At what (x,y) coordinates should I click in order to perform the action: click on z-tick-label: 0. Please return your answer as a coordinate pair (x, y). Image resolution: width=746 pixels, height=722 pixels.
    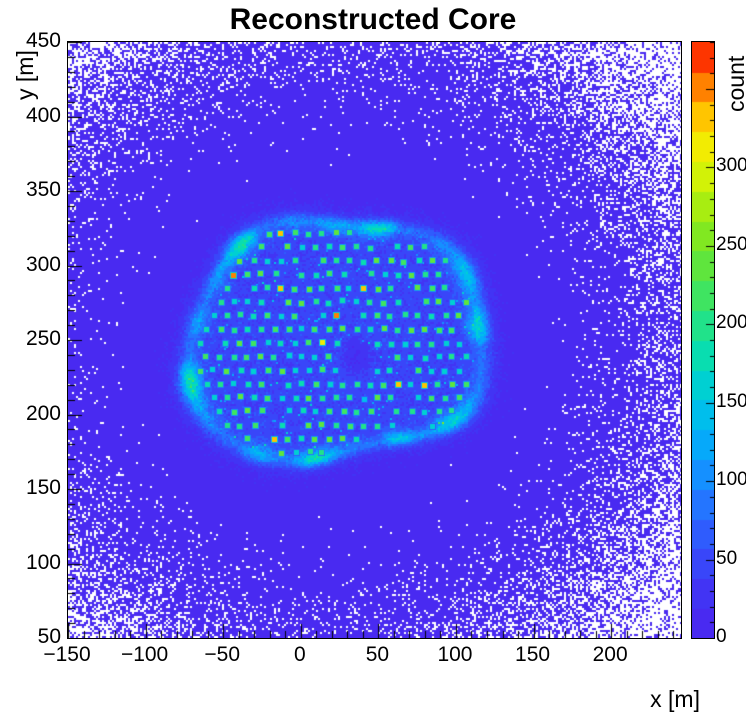
    Looking at the image, I should click on (721, 636).